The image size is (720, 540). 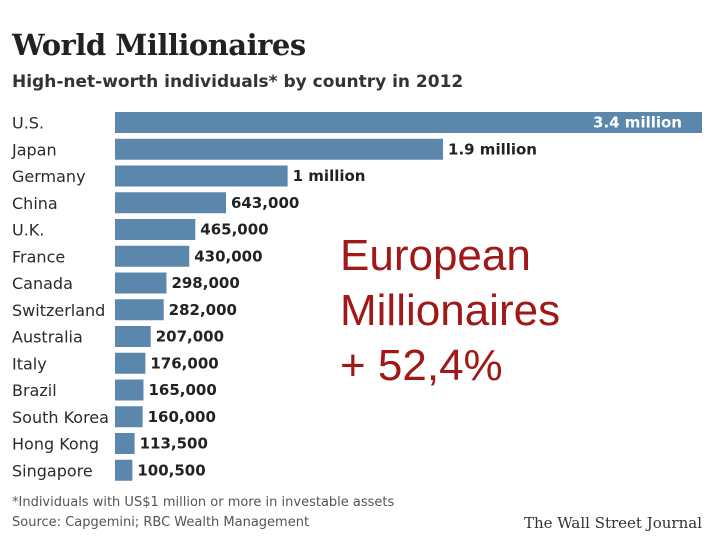 What do you see at coordinates (435, 255) in the screenshot?
I see `callout-line-1: European` at bounding box center [435, 255].